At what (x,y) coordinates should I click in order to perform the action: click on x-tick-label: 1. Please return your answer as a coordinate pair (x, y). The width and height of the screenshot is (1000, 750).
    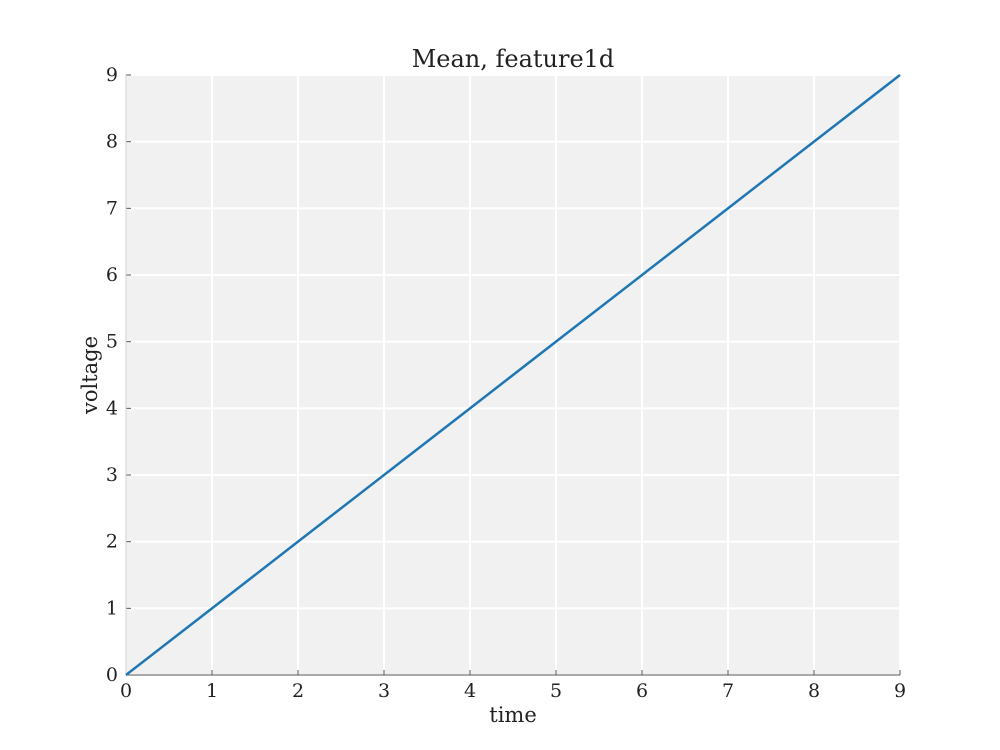
    Looking at the image, I should click on (212, 691).